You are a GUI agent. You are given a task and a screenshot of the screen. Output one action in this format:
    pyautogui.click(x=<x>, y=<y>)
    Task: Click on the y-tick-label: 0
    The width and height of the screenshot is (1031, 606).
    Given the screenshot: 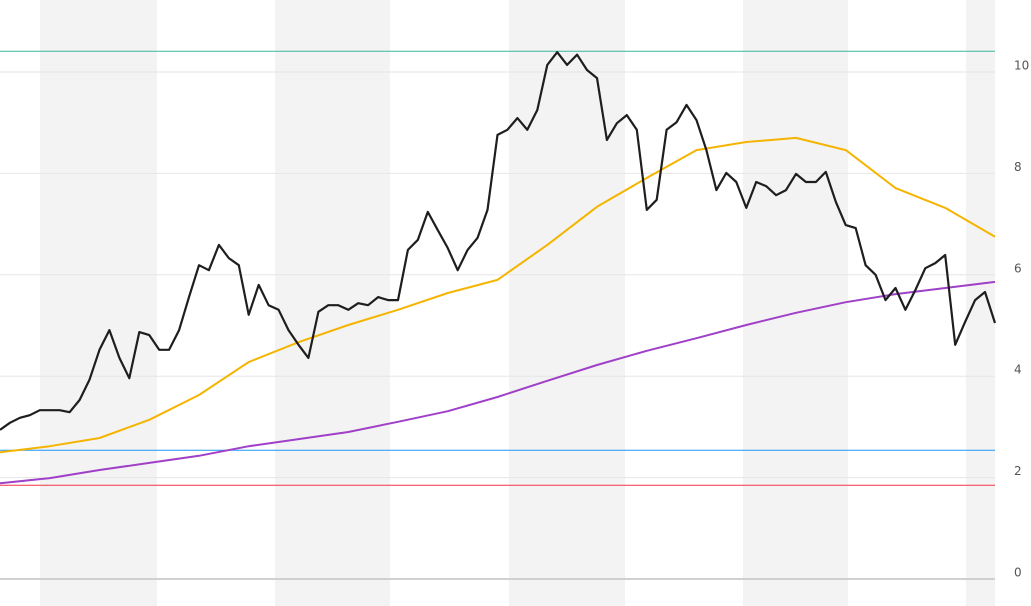 What is the action you would take?
    pyautogui.click(x=1018, y=573)
    